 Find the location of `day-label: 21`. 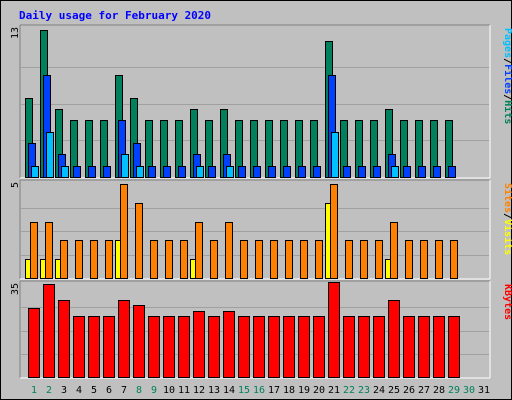

day-label: 21 is located at coordinates (334, 390).